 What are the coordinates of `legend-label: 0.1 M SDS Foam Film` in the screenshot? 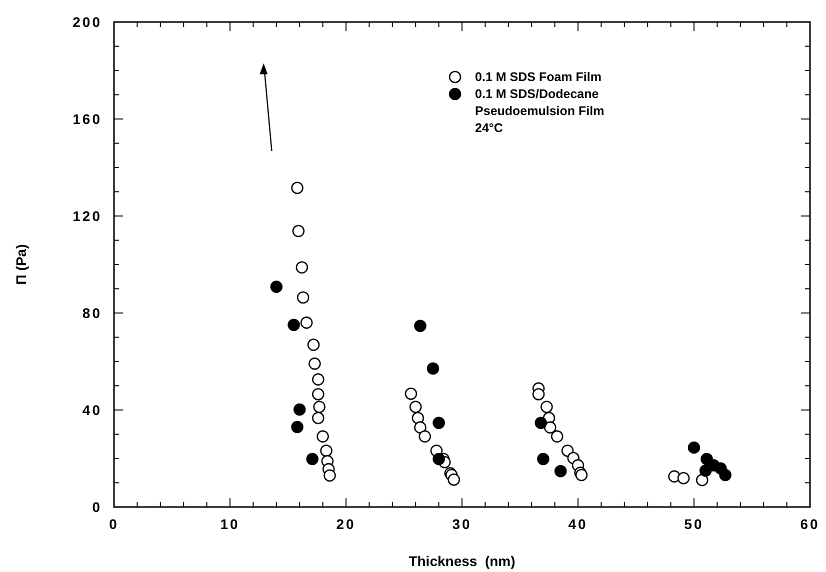 It's located at (538, 77).